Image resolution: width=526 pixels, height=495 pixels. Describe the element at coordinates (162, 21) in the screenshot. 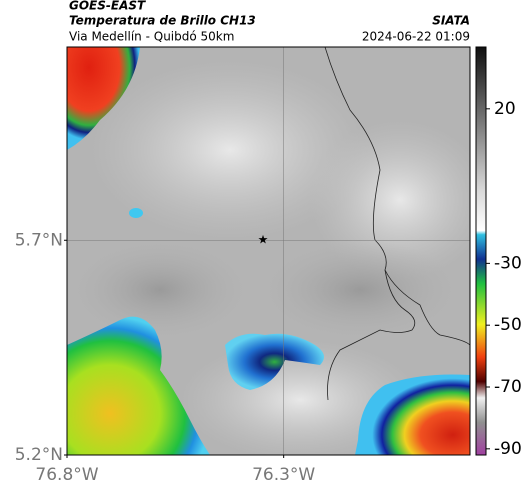

I see `product: Temperatura de Brillo CH13` at that location.